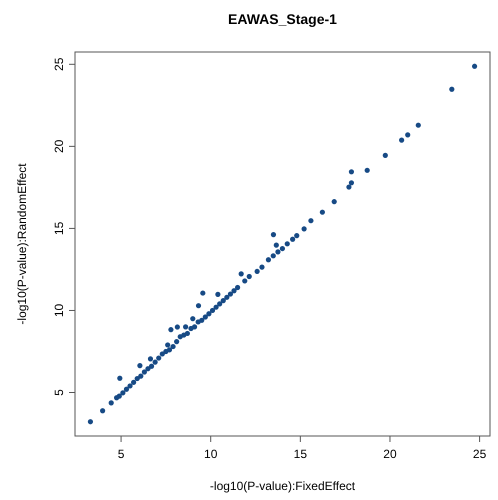 The image size is (498, 500). I want to click on x-tick-label: 5, so click(121, 454).